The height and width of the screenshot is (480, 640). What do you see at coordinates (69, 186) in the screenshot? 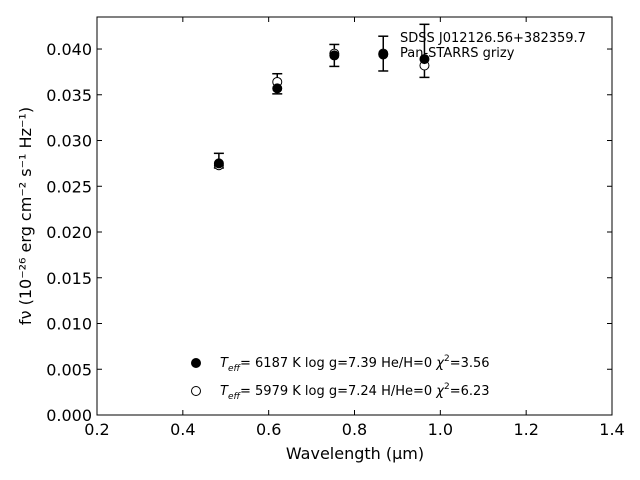
I see `y-tick-label: 0.025` at bounding box center [69, 186].